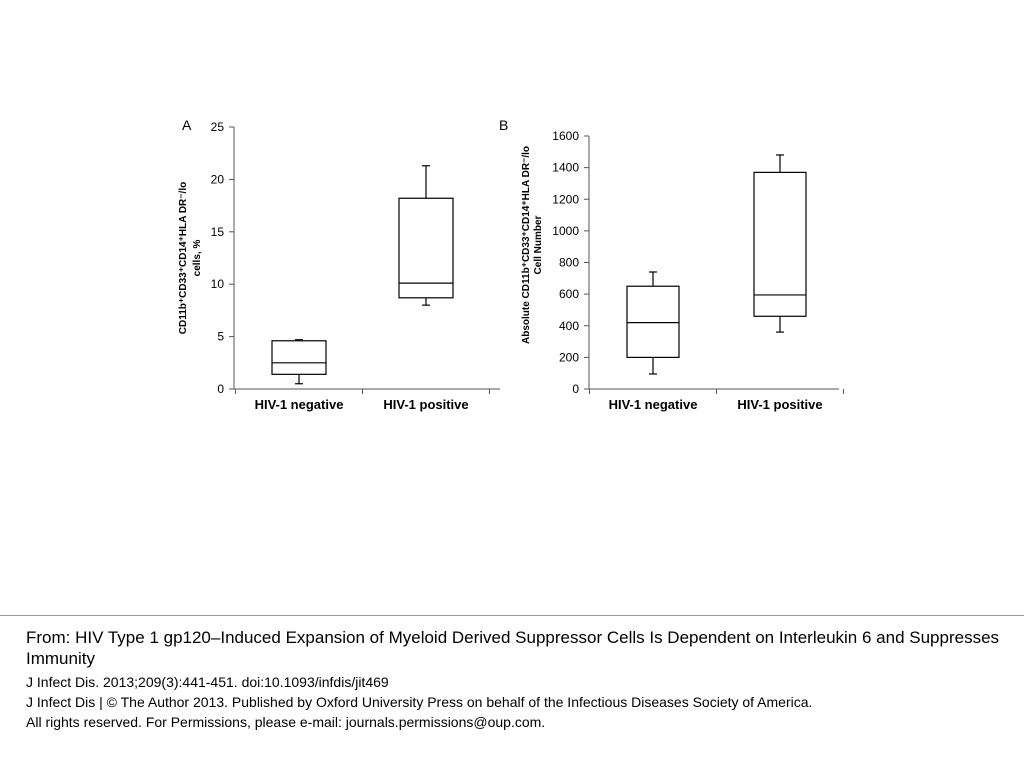  Describe the element at coordinates (187, 125) in the screenshot. I see `panel-label: A` at that location.